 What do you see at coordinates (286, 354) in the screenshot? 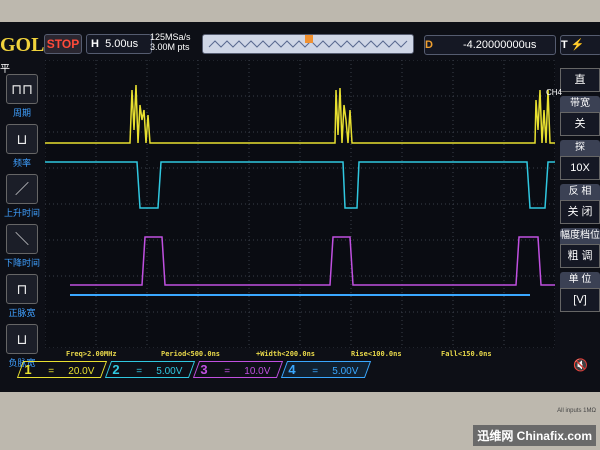
I see `measurement-positive-width: +Width<200.0ns` at bounding box center [286, 354].